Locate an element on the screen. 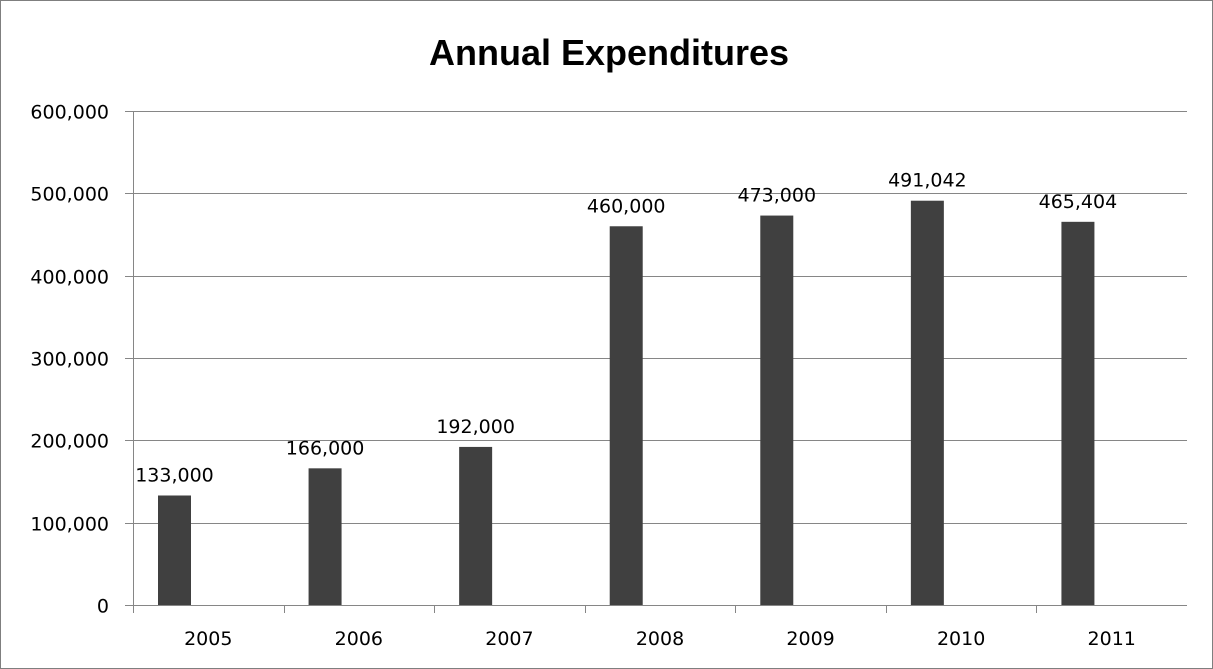  y-tick-label: 600,000 is located at coordinates (69, 113).